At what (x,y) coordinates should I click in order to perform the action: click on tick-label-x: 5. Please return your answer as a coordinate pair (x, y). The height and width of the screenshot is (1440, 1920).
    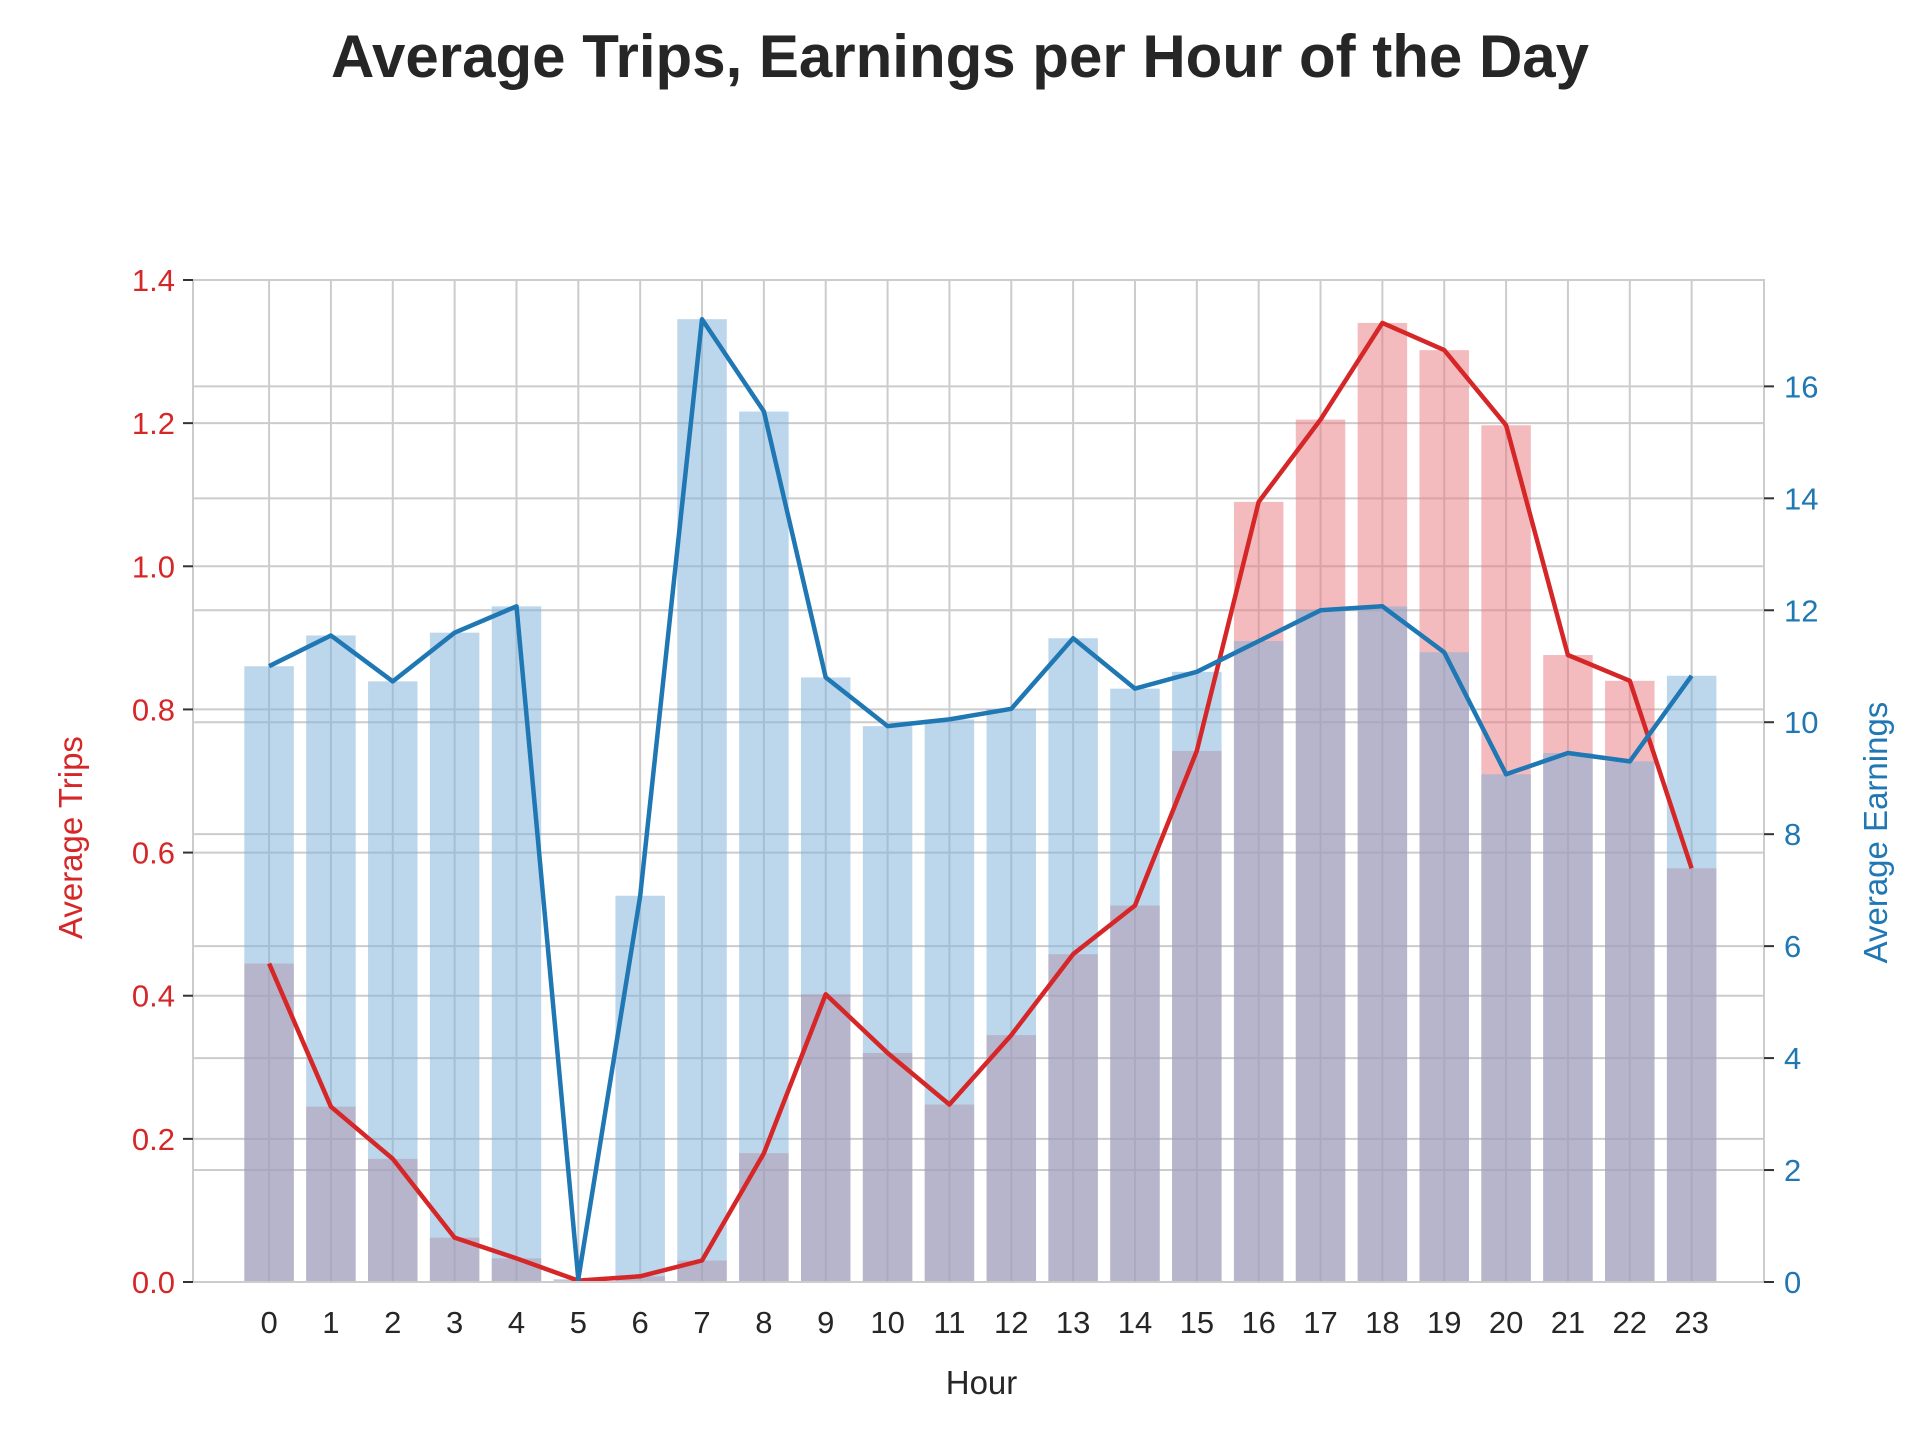
    Looking at the image, I should click on (578, 1322).